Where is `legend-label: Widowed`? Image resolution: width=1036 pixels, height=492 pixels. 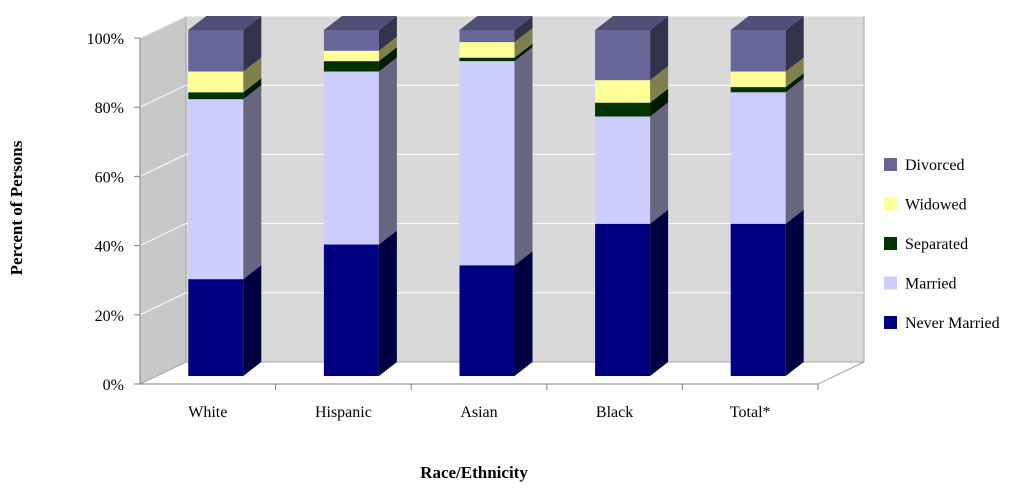 legend-label: Widowed is located at coordinates (936, 205).